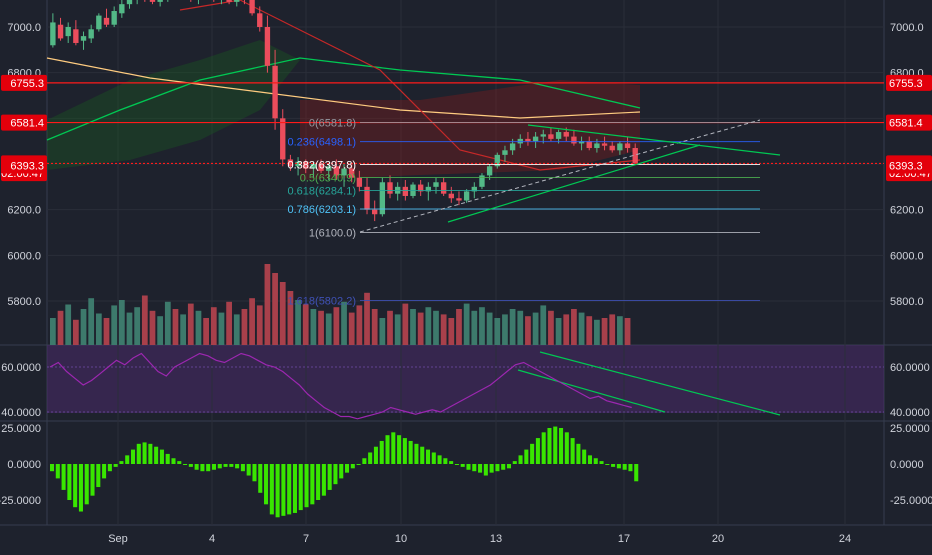 This screenshot has height=555, width=932. I want to click on osc-tick-label-left: 60.0000, so click(21, 368).